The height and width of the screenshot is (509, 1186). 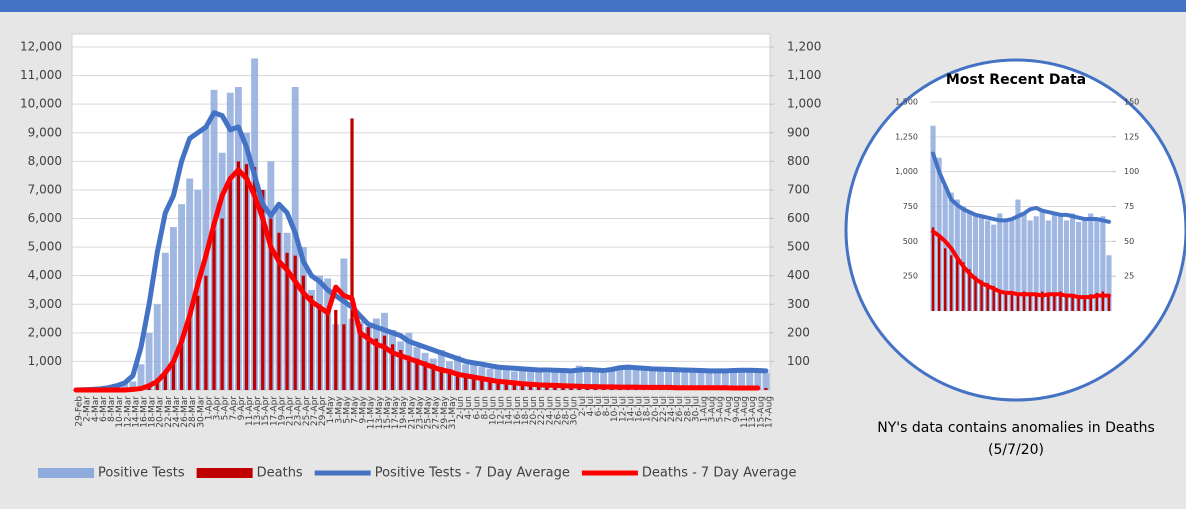 What do you see at coordinates (526, 410) in the screenshot?
I see `x-tick-label: 18-Jun` at bounding box center [526, 410].